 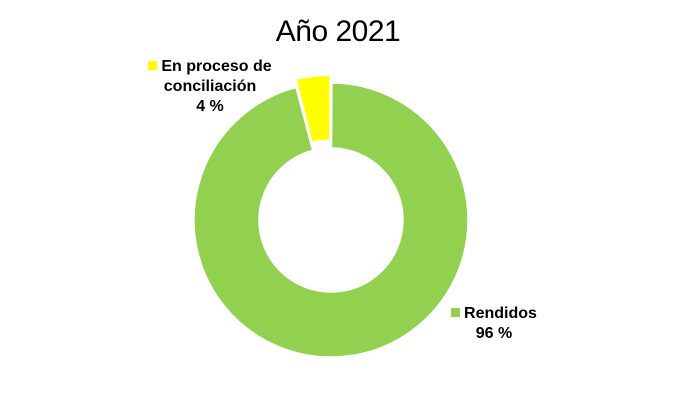 I want to click on label-rendidos-name-row: Rendidos, so click(x=494, y=314).